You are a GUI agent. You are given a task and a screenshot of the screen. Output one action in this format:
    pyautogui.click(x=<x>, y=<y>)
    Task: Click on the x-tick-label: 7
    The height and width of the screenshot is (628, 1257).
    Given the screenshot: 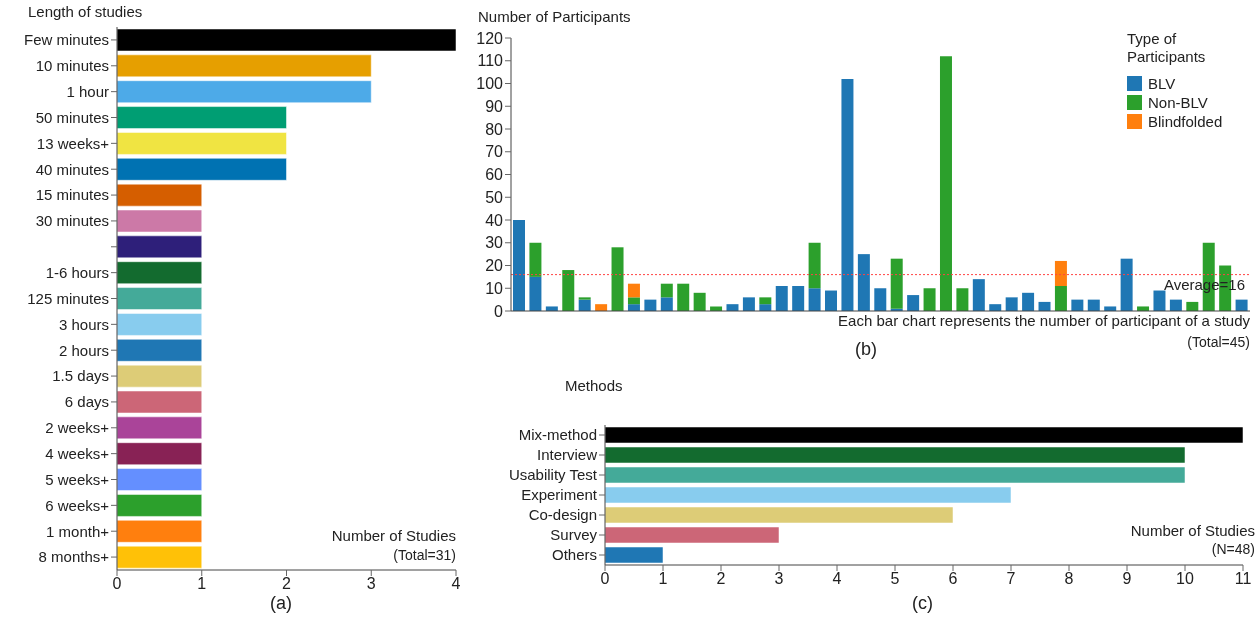 What is the action you would take?
    pyautogui.click(x=1011, y=579)
    